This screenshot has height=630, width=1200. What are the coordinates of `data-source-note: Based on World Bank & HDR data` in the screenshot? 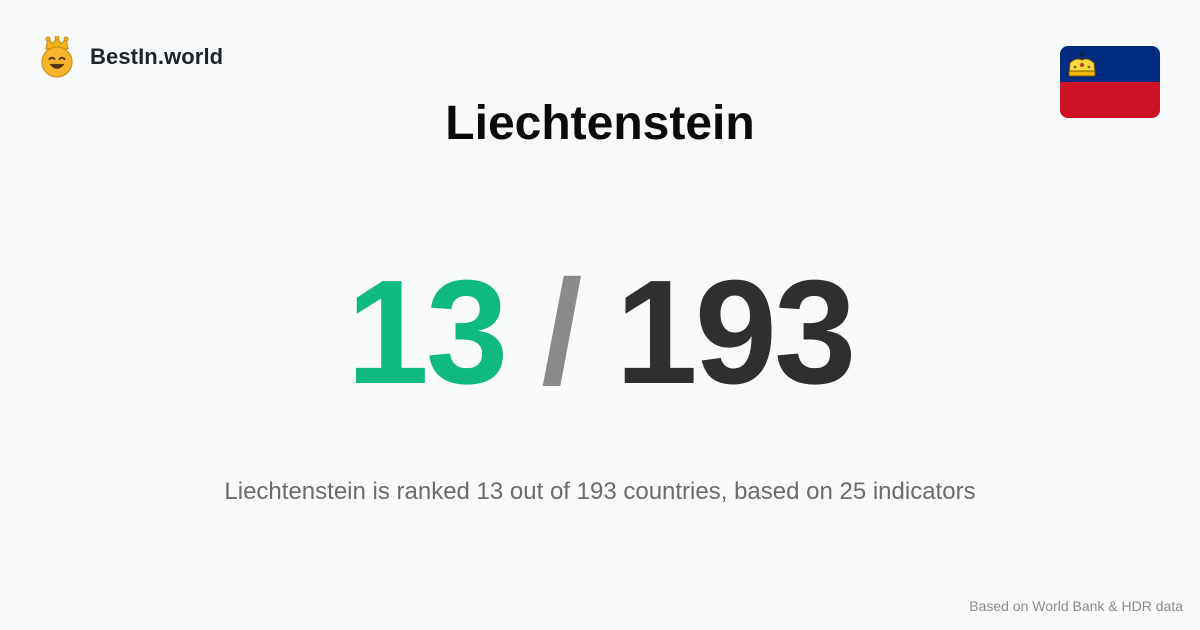 It's located at (1076, 606).